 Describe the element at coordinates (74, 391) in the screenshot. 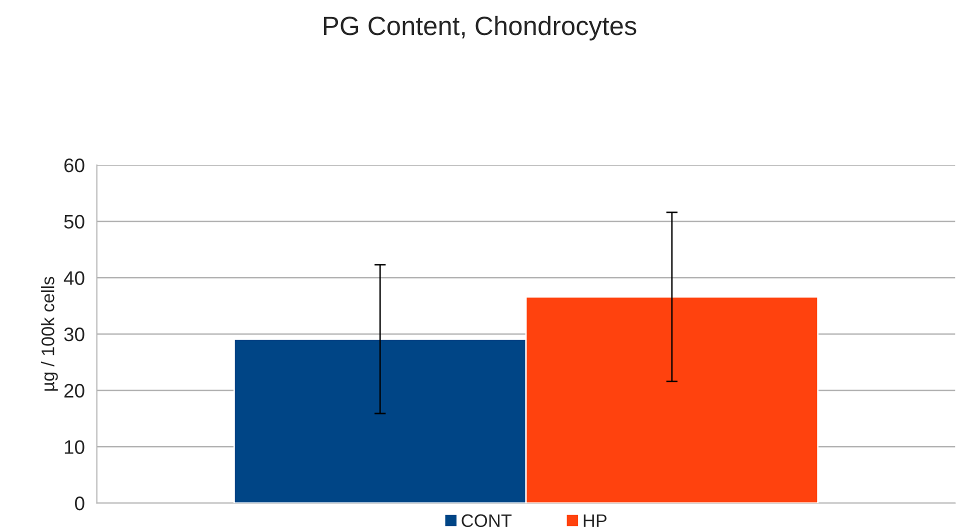

I see `y-tick-label: 20` at that location.